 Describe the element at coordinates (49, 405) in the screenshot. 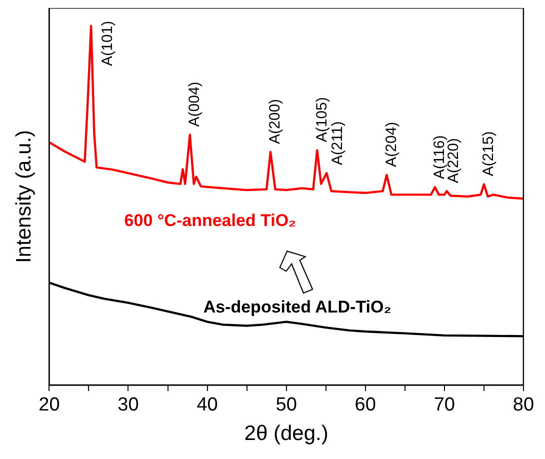

I see `x-tick-label: 20` at that location.